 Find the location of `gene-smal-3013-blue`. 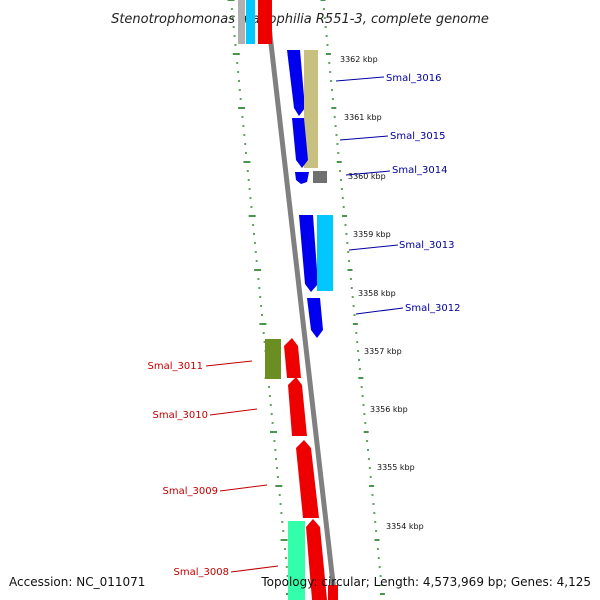

gene-smal-3013-blue is located at coordinates (308, 253).